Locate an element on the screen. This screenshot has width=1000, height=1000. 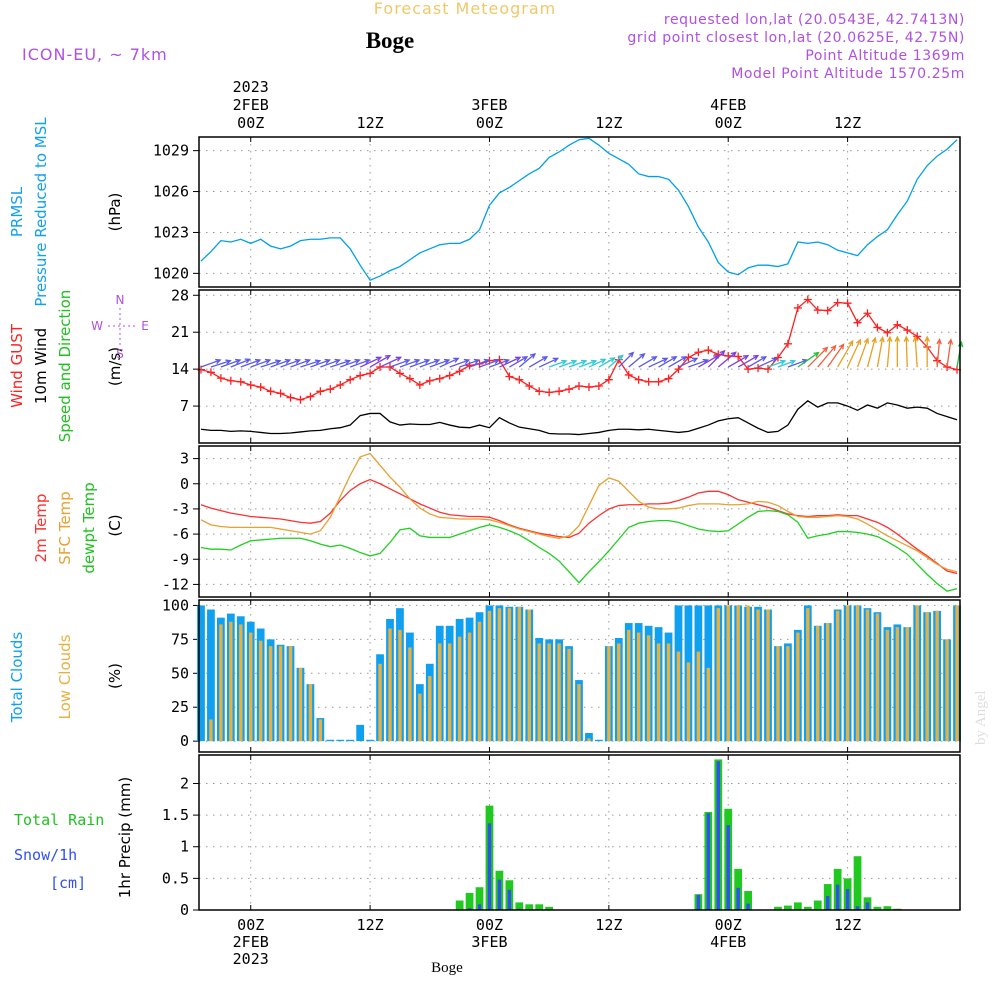
series-sfc-temp is located at coordinates (579, 512).